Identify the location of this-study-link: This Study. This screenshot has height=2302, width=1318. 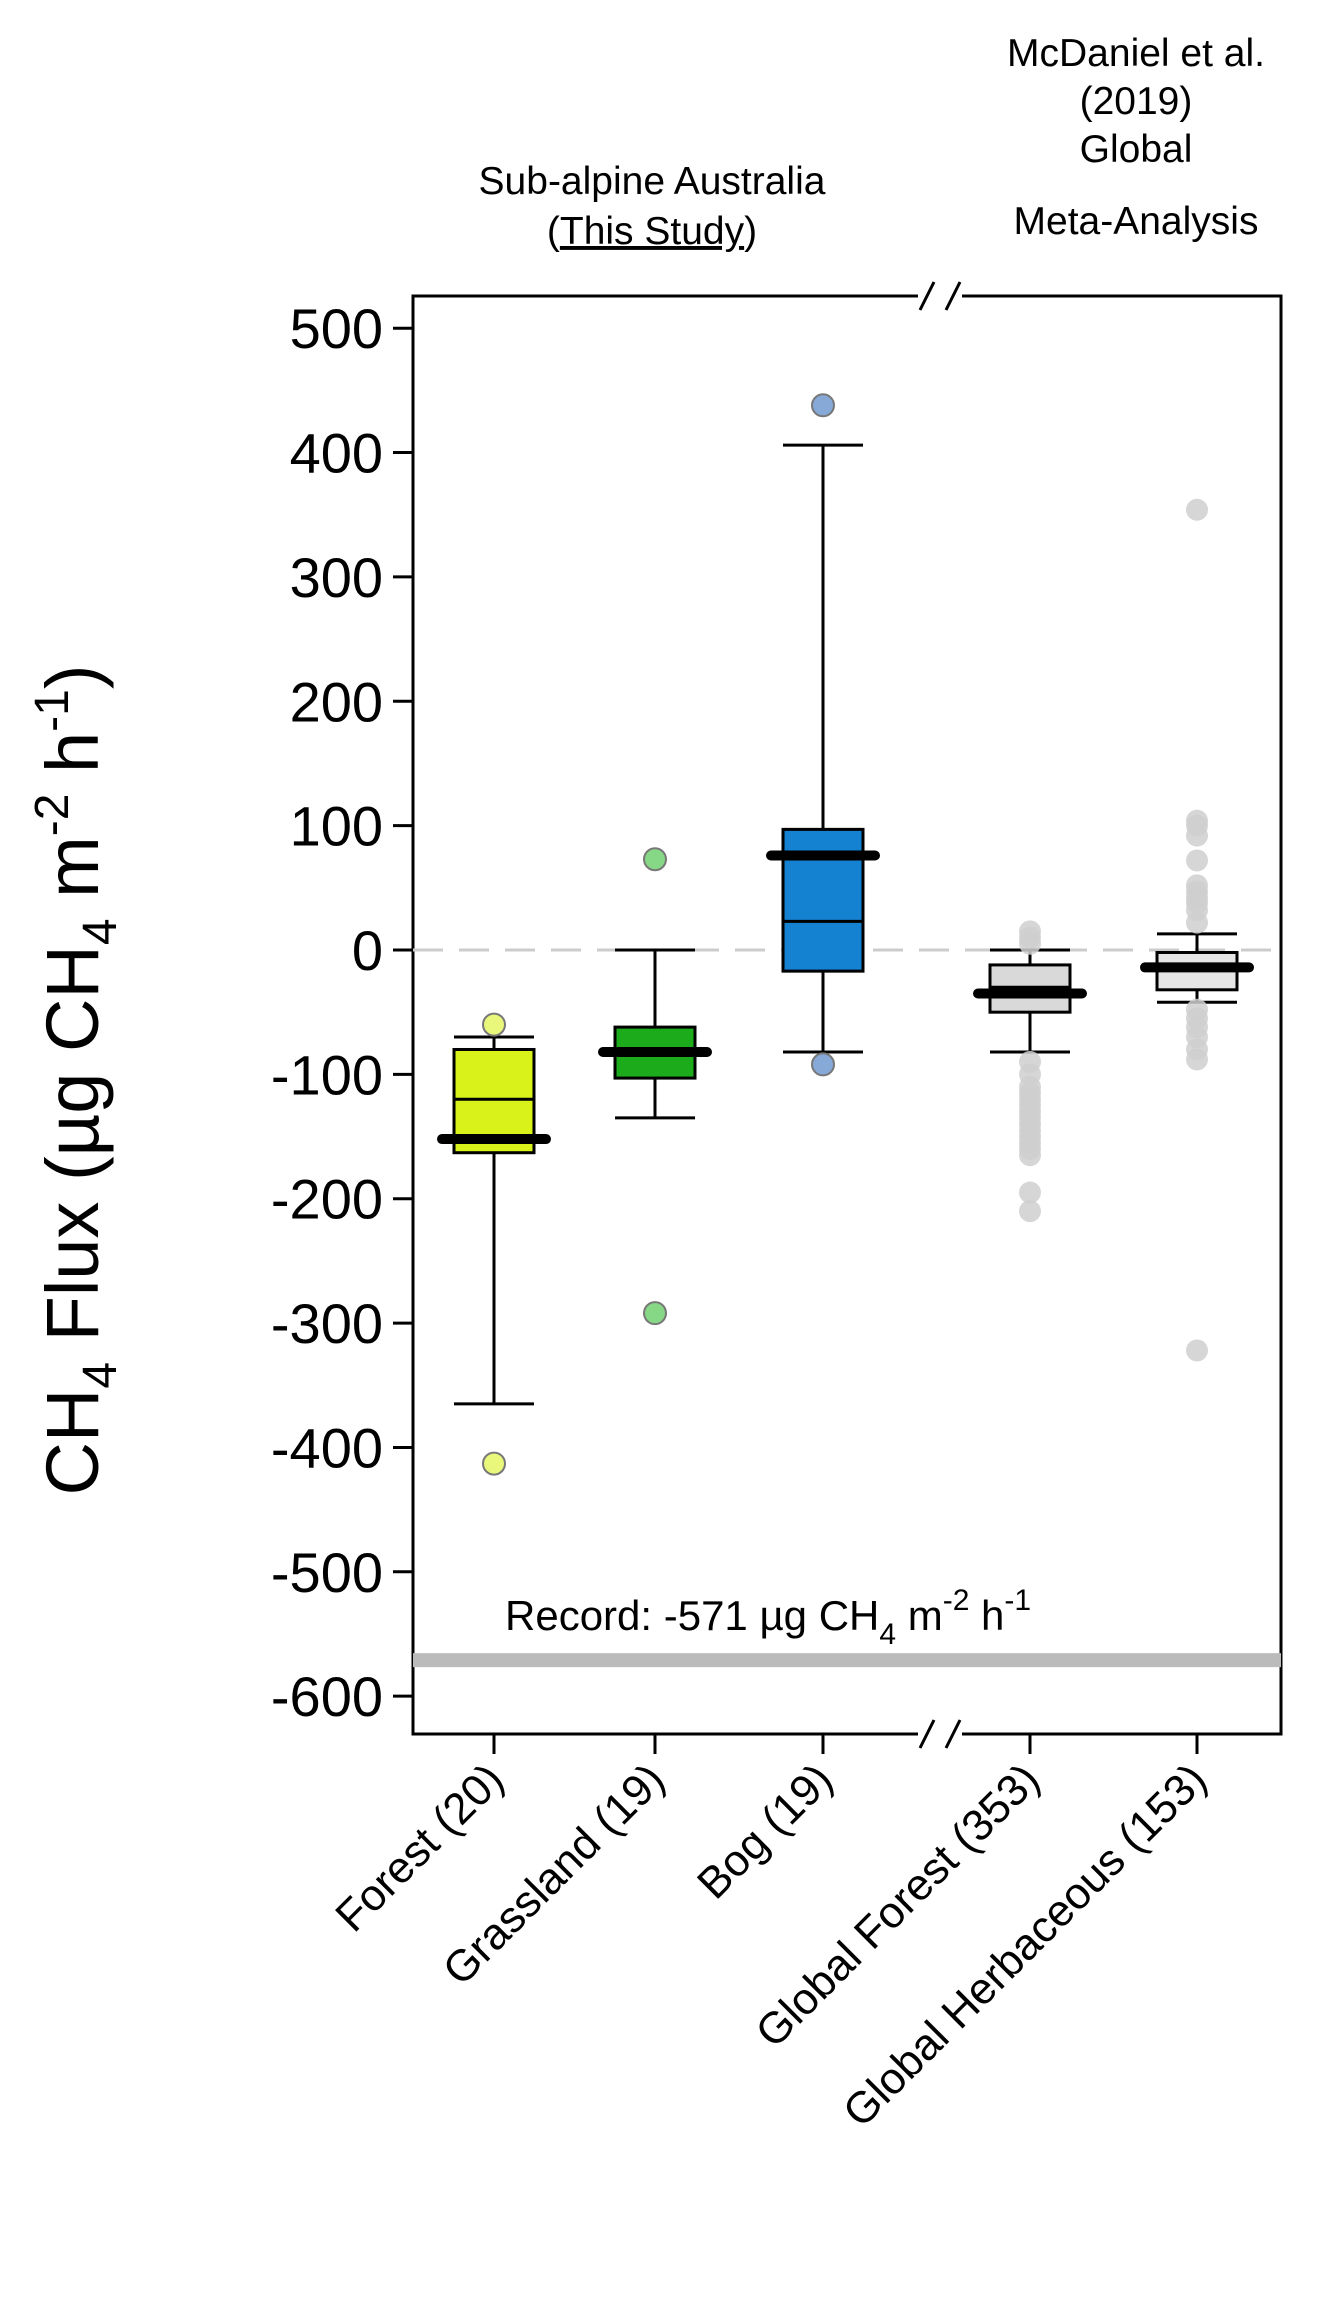
(652, 231).